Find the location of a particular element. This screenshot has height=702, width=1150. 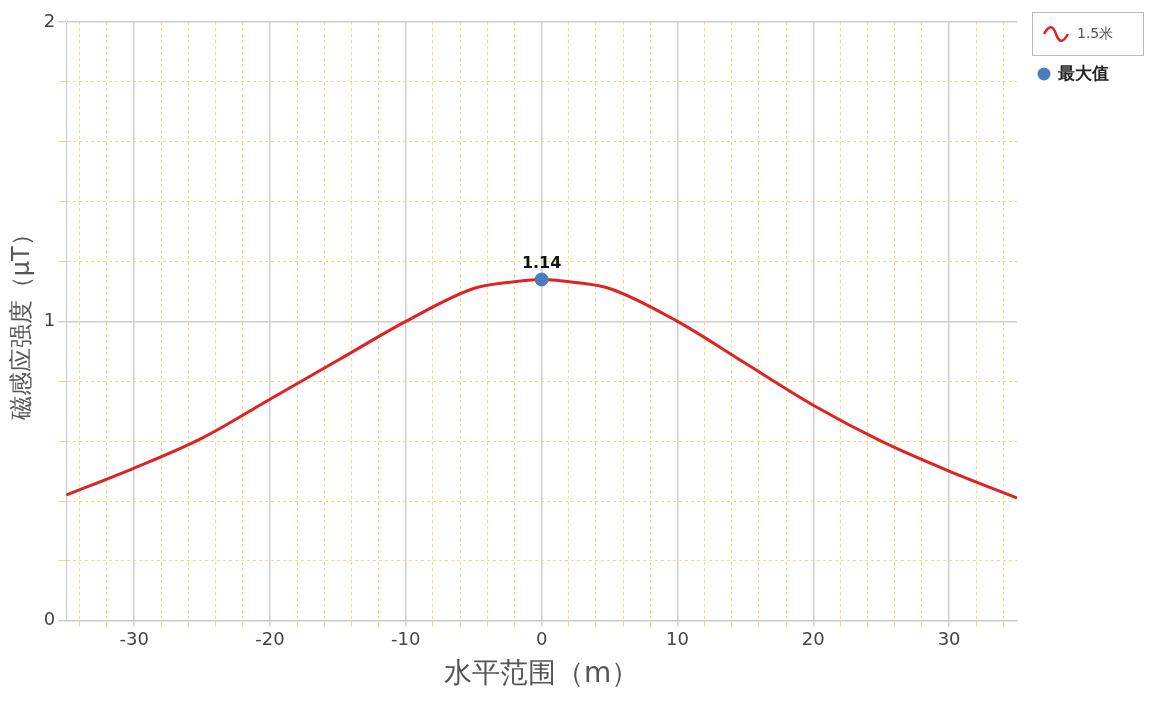

x-tick-label: 30 is located at coordinates (949, 639).